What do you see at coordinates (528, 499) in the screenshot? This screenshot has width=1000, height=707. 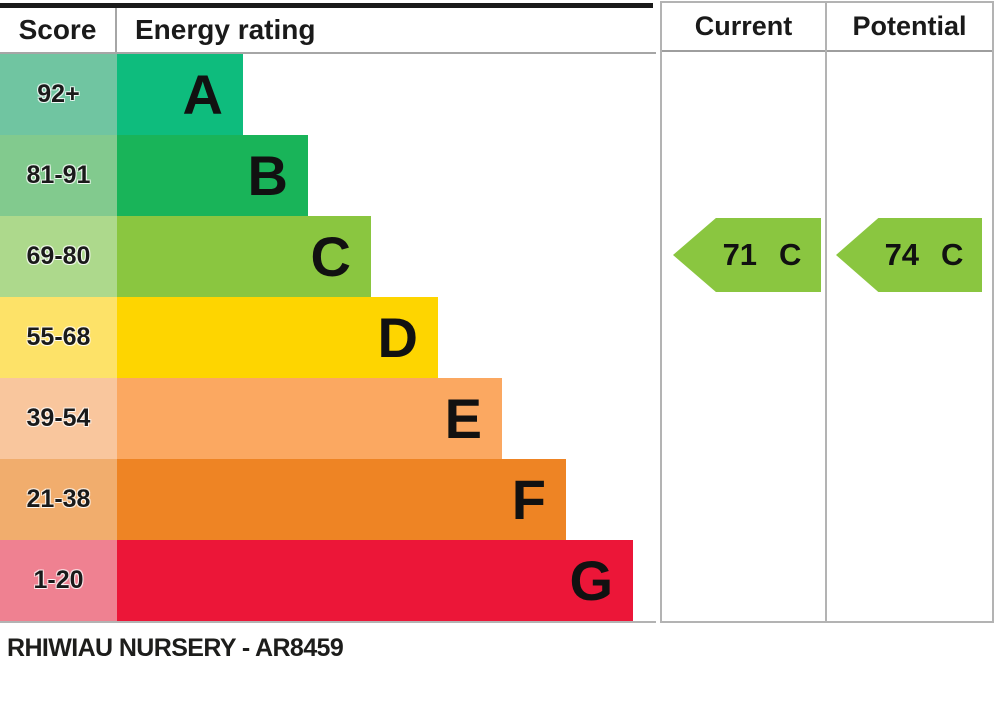 I see `band-letter: F` at bounding box center [528, 499].